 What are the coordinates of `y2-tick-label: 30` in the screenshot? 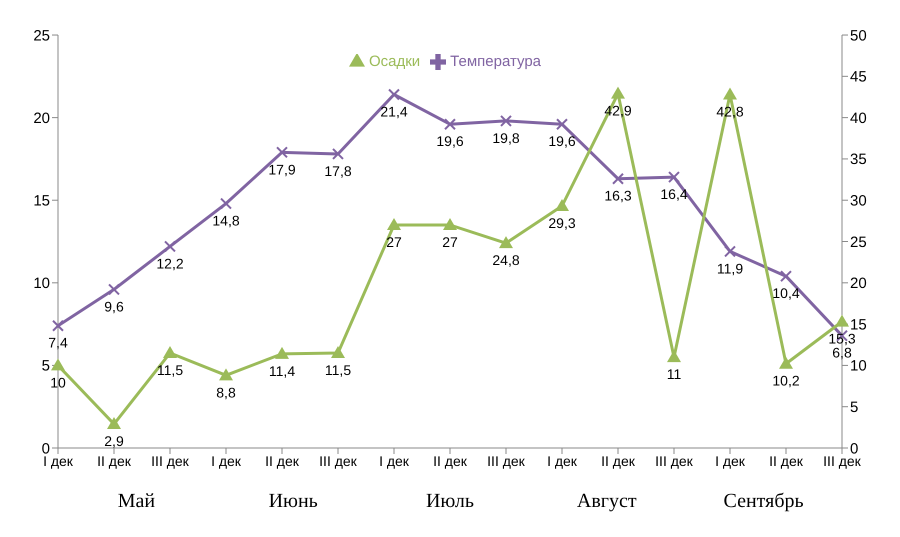 It's located at (858, 201).